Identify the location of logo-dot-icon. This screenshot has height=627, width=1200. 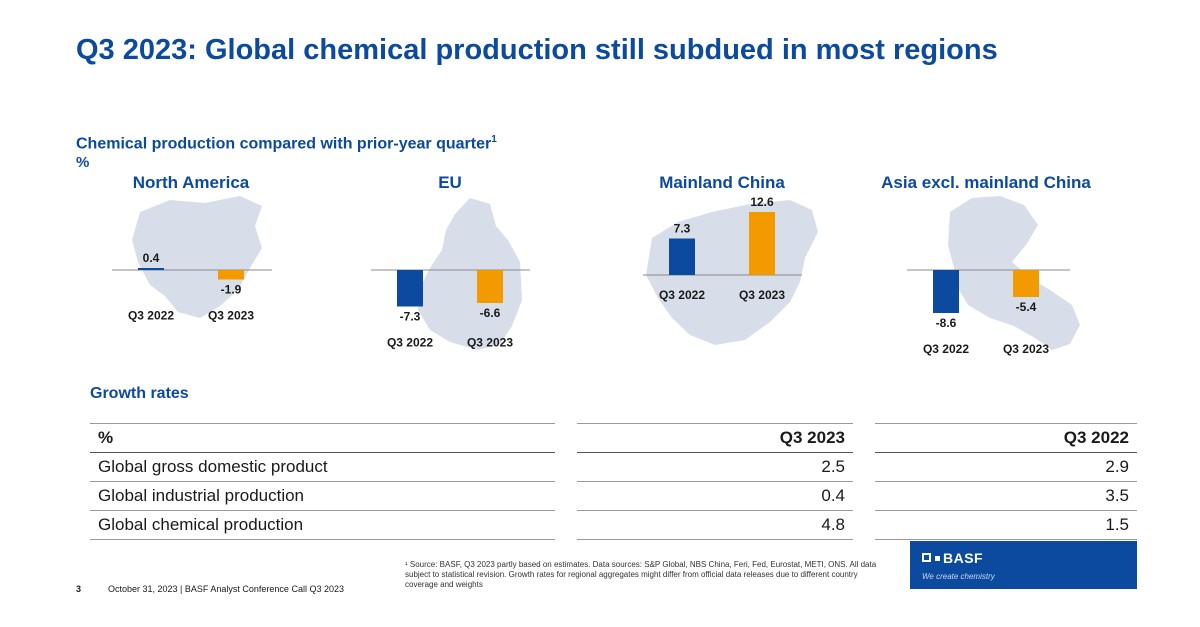
(937, 558).